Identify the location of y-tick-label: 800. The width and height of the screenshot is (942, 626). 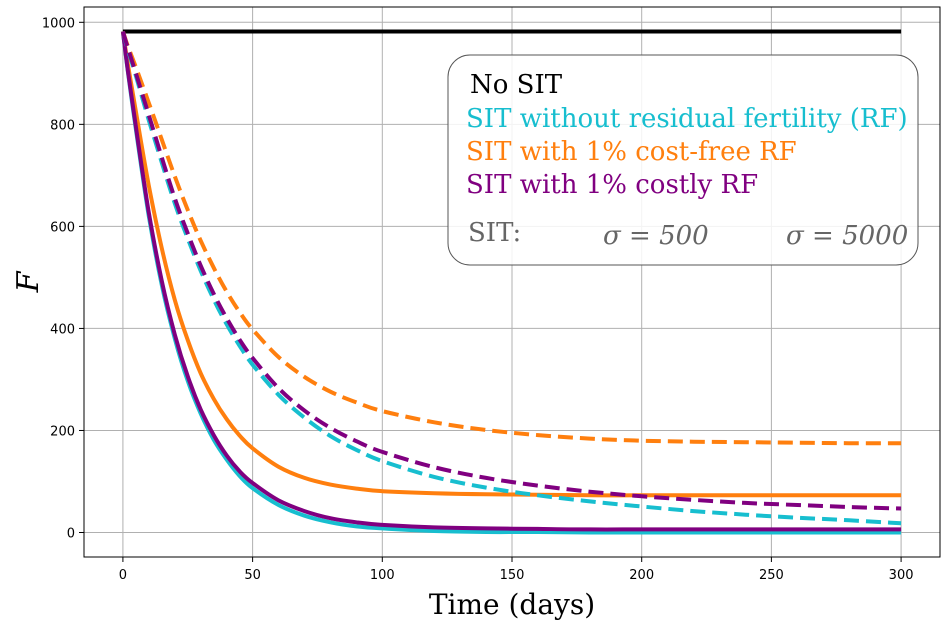
(62, 125).